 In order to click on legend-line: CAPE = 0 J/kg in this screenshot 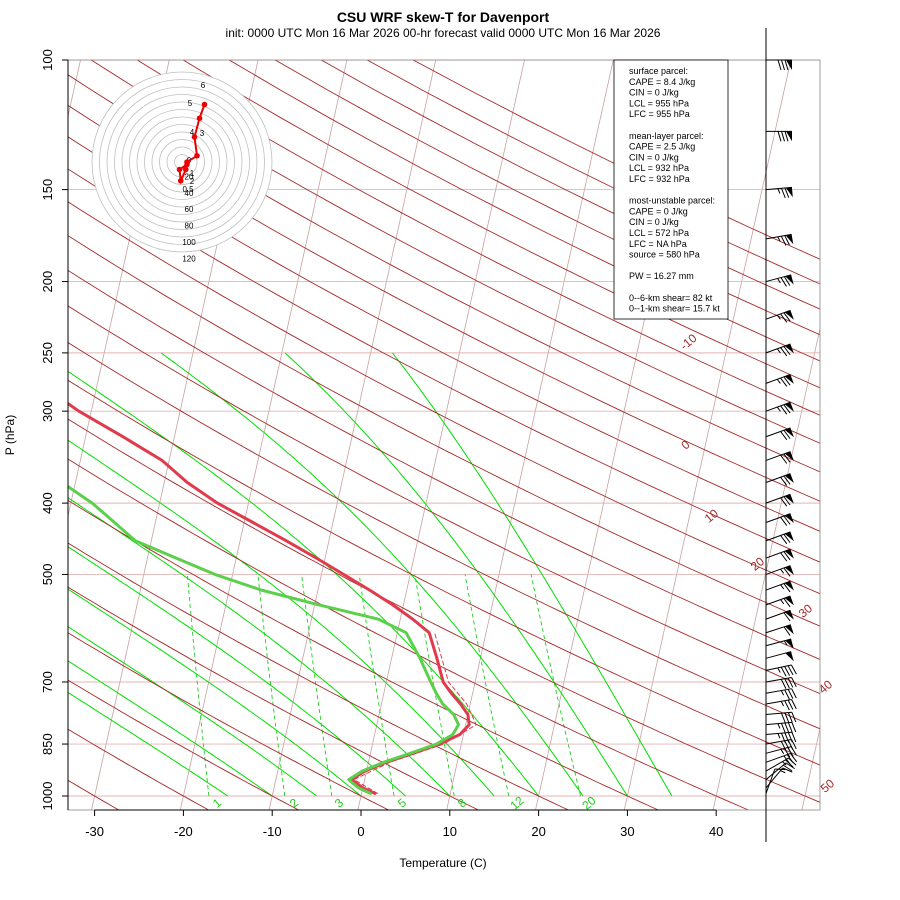, I will do `click(658, 211)`.